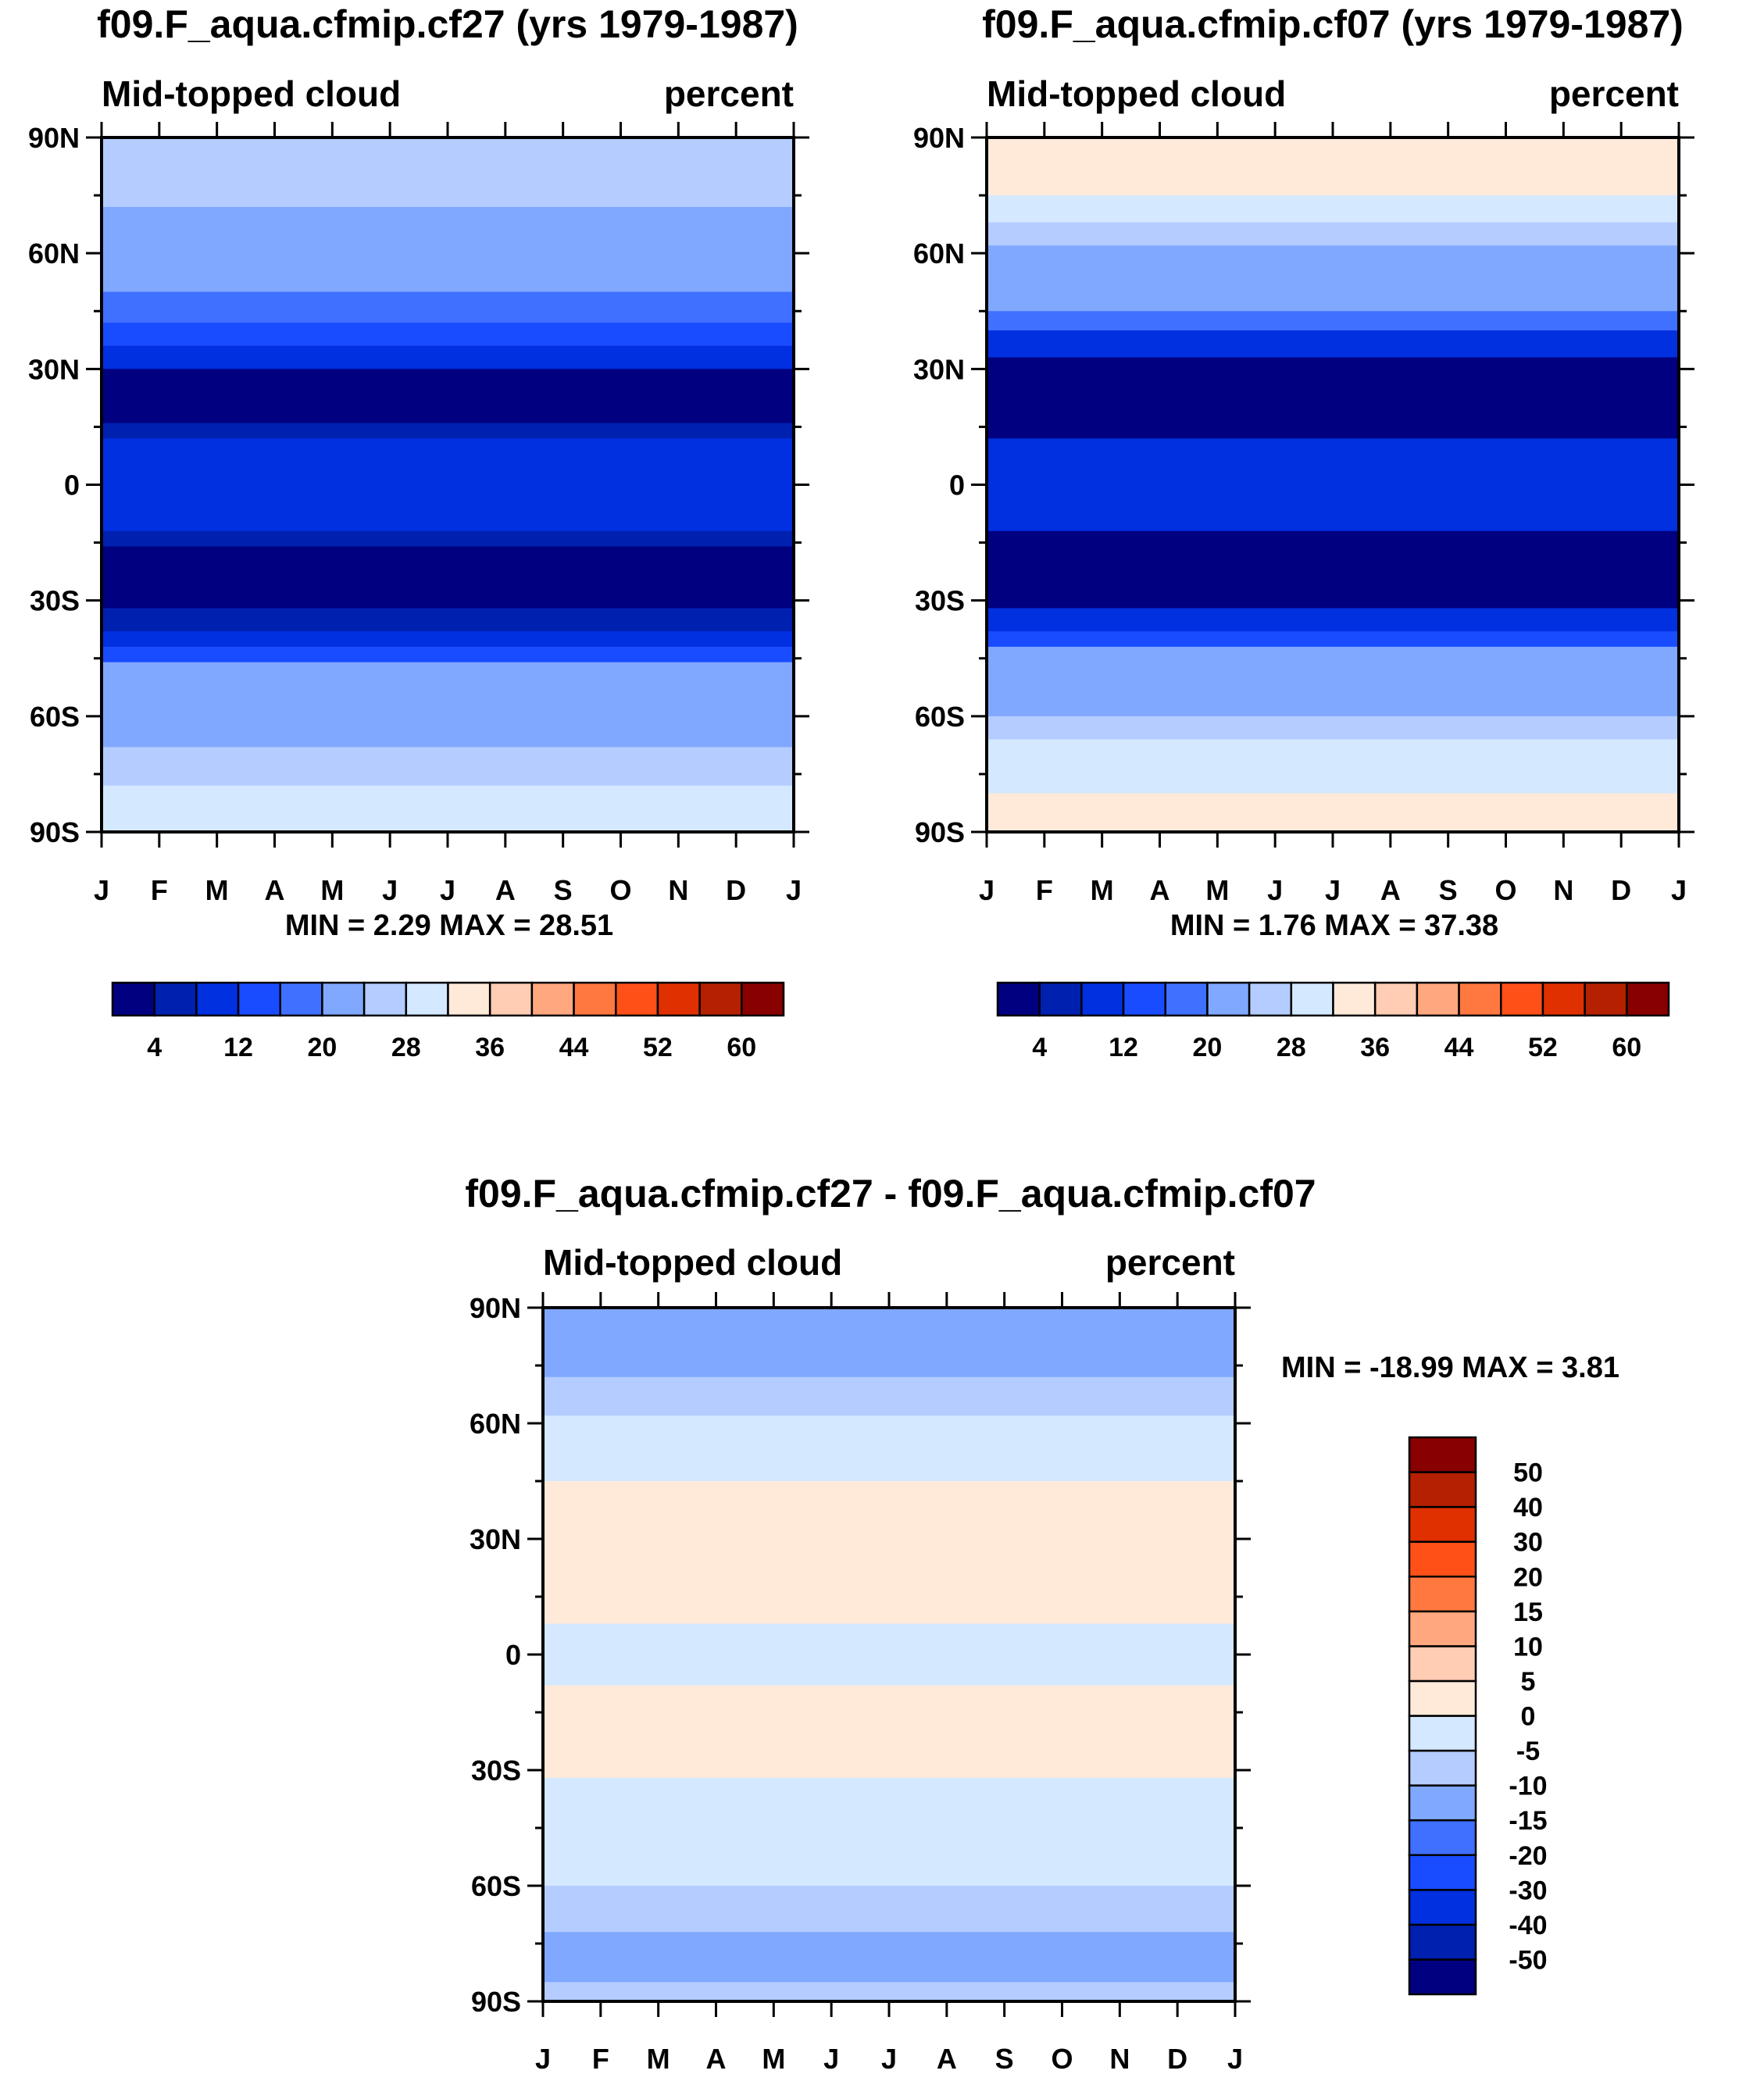 The width and height of the screenshot is (1764, 2074). I want to click on colorbar: 4 12 20 28 36 44 52 60, so click(1333, 1021).